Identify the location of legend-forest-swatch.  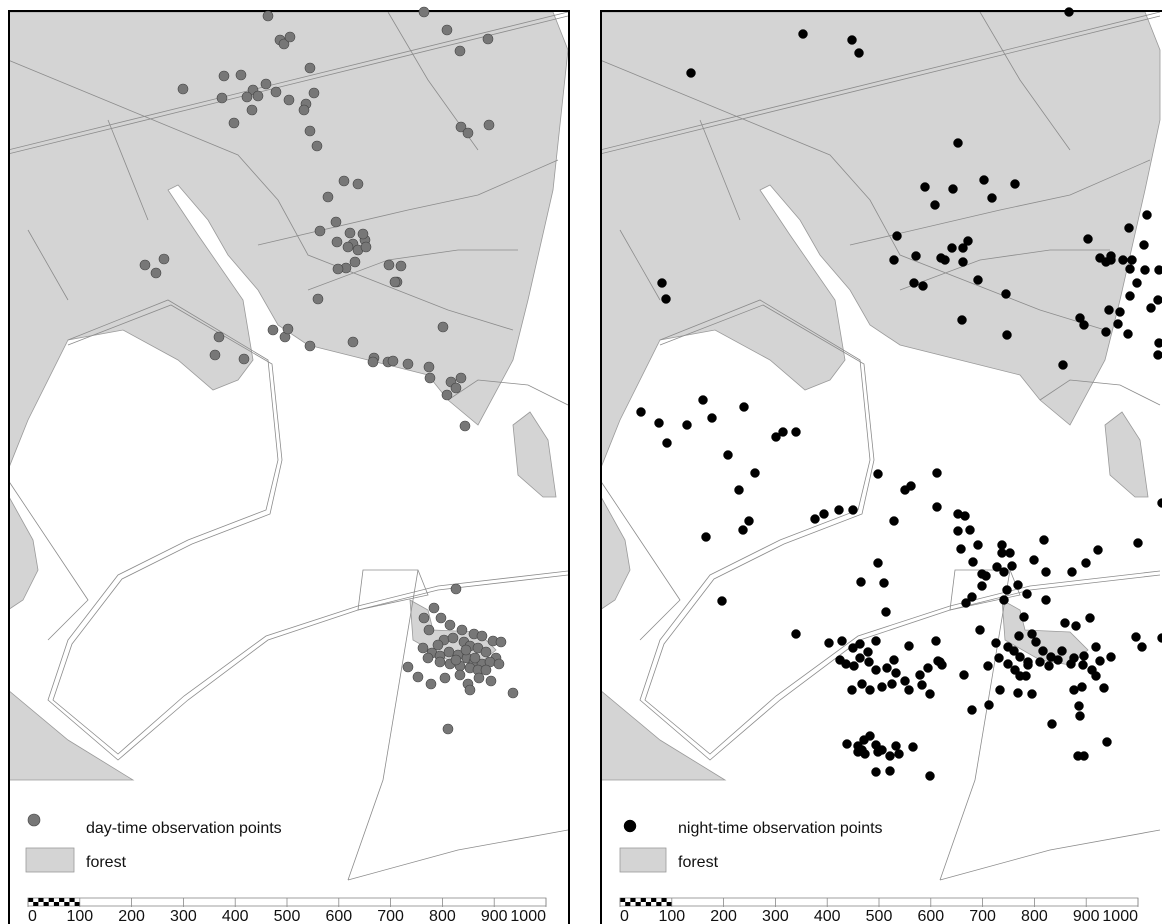
(643, 860).